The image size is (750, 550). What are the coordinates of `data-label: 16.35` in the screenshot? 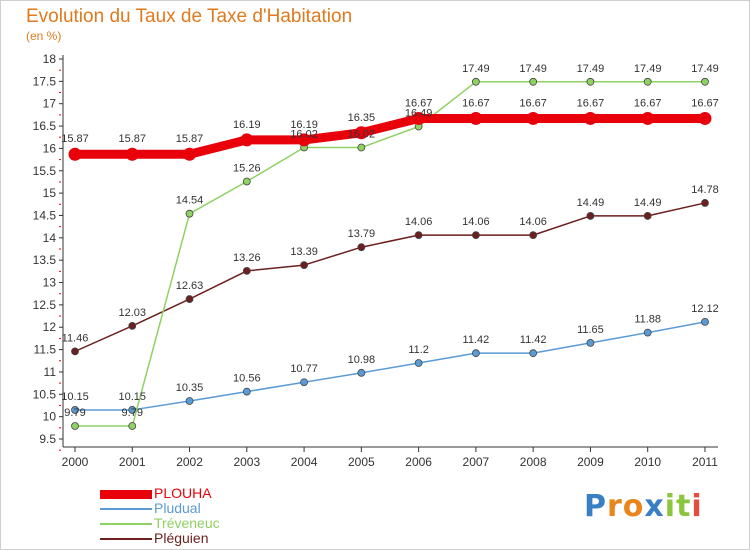 It's located at (362, 118).